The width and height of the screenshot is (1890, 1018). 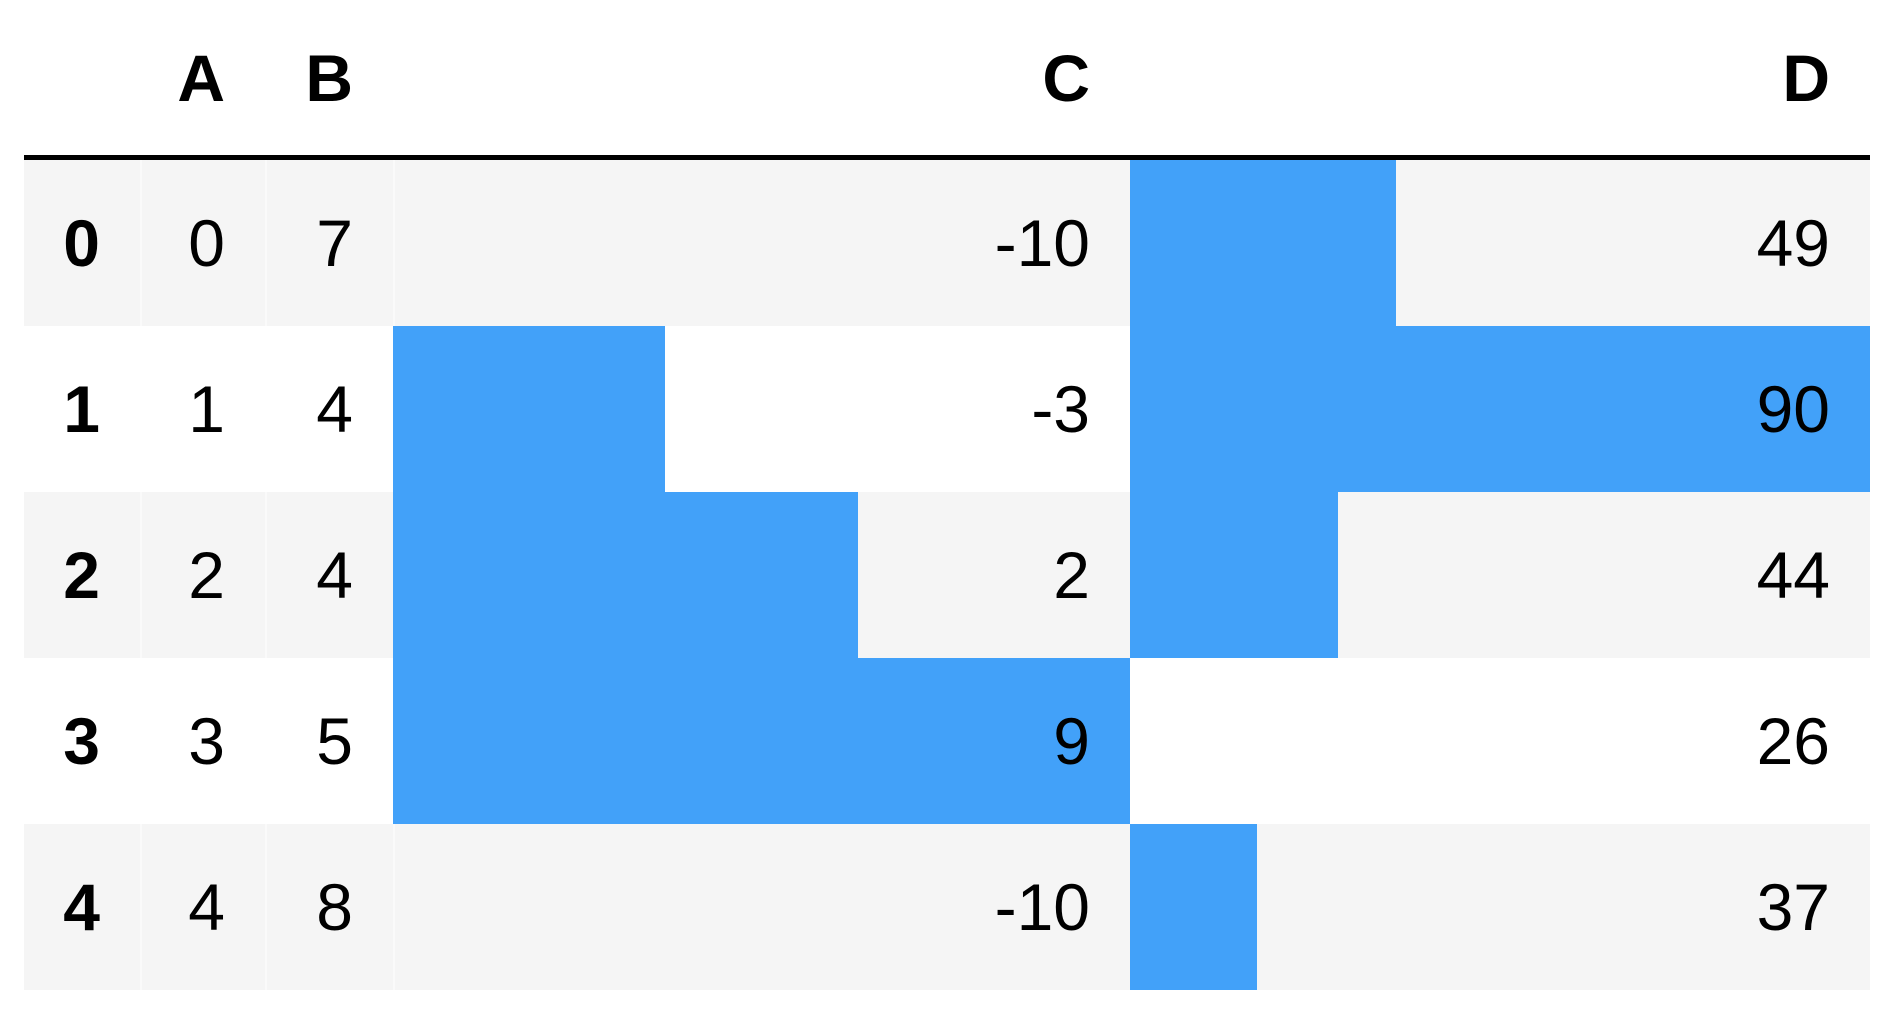 What do you see at coordinates (1793, 741) in the screenshot?
I see `cell-value: 26` at bounding box center [1793, 741].